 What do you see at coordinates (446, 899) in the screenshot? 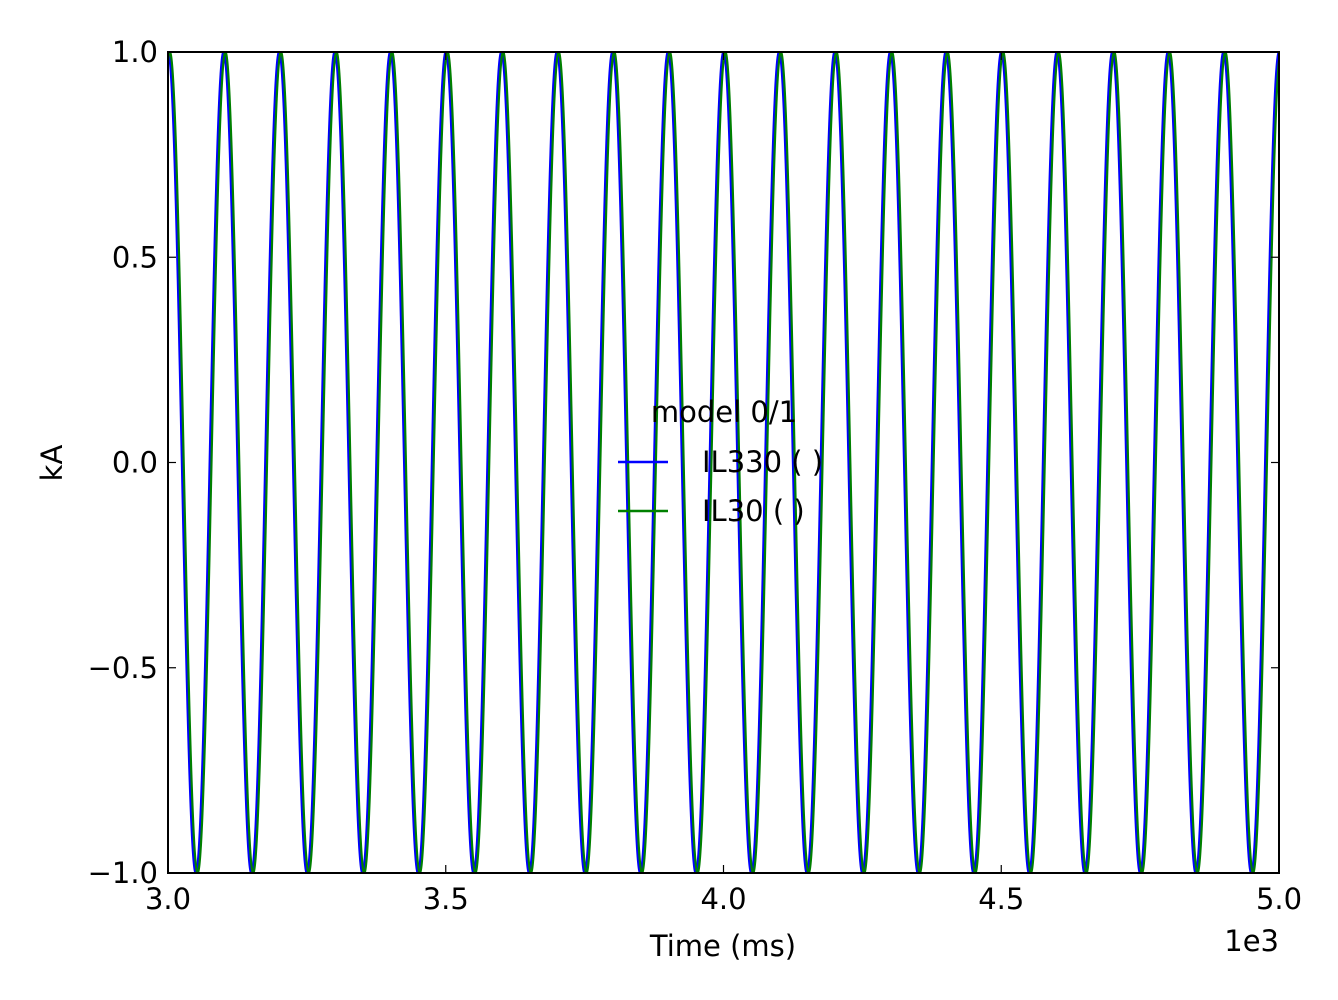
I see `x-tick-label: 3.5` at bounding box center [446, 899].